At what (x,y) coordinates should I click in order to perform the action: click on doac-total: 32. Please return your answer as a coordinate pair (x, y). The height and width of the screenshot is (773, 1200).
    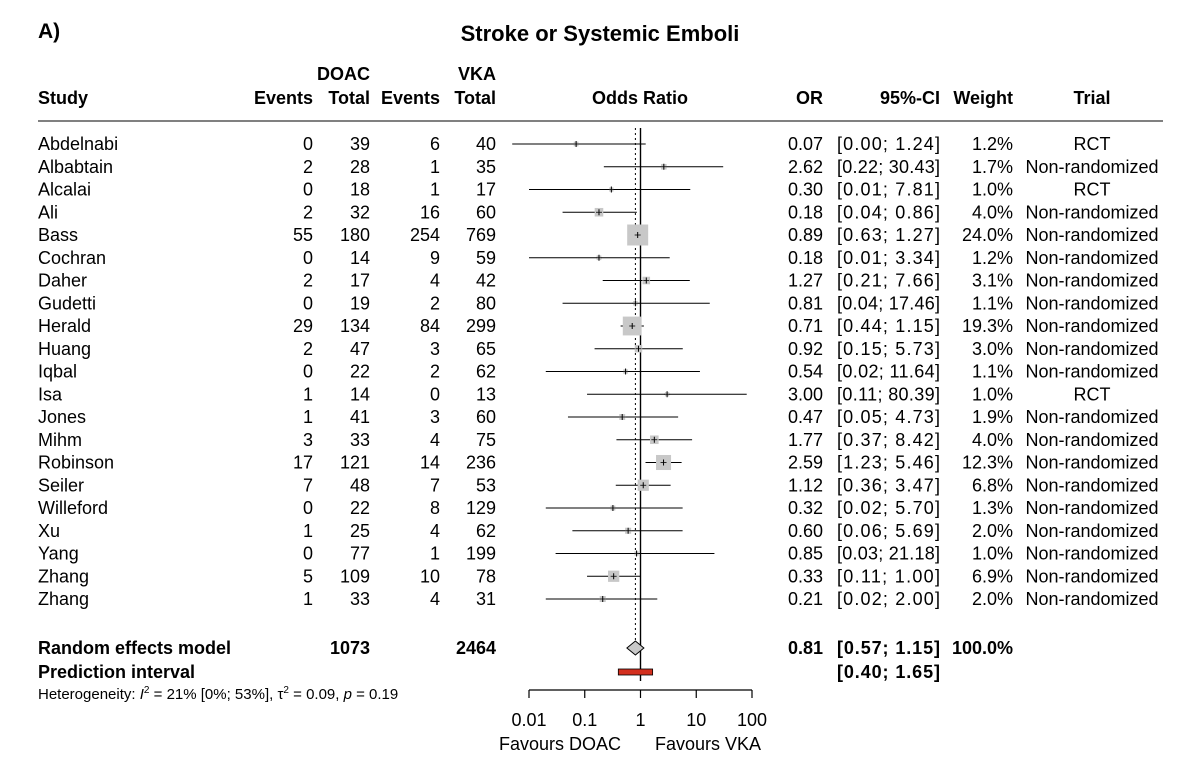
    Looking at the image, I should click on (360, 212).